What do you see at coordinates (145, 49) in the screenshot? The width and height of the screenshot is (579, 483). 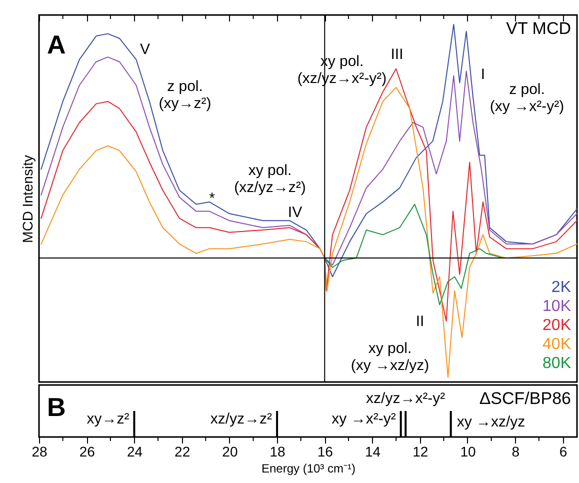 I see `annotation: V` at bounding box center [145, 49].